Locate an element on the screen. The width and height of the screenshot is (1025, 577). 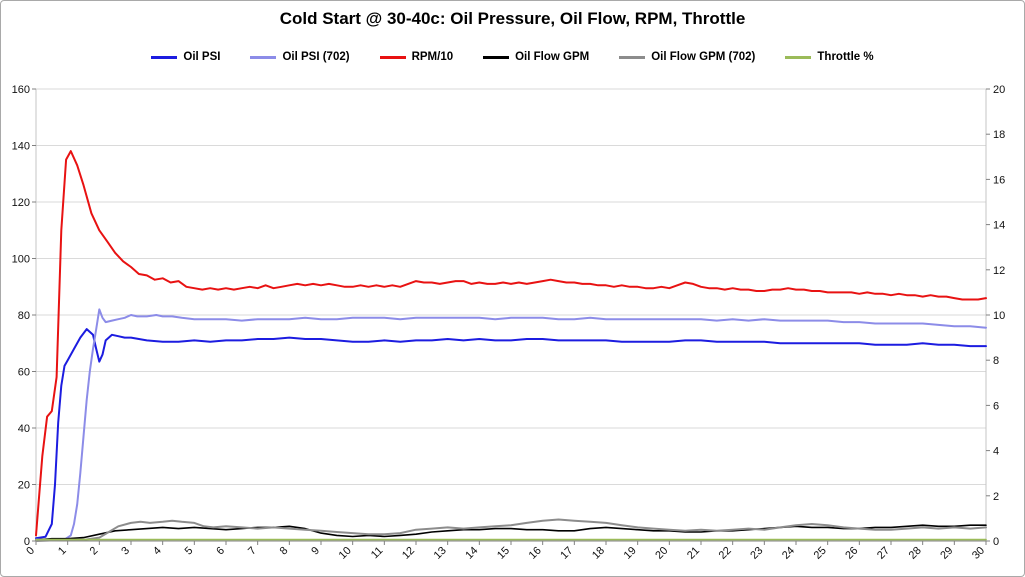
y-axis-right-label: 16 is located at coordinates (999, 180).